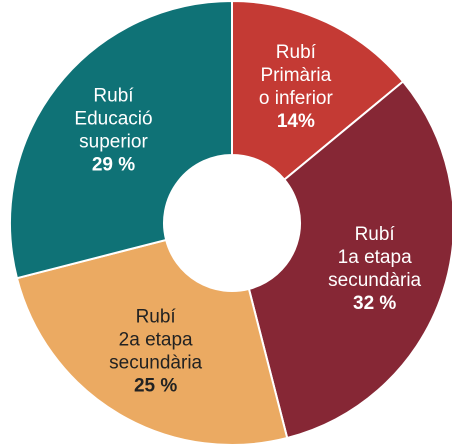 This screenshot has height=446, width=452. Describe the element at coordinates (113, 165) in the screenshot. I see `value-label: 29 %` at that location.